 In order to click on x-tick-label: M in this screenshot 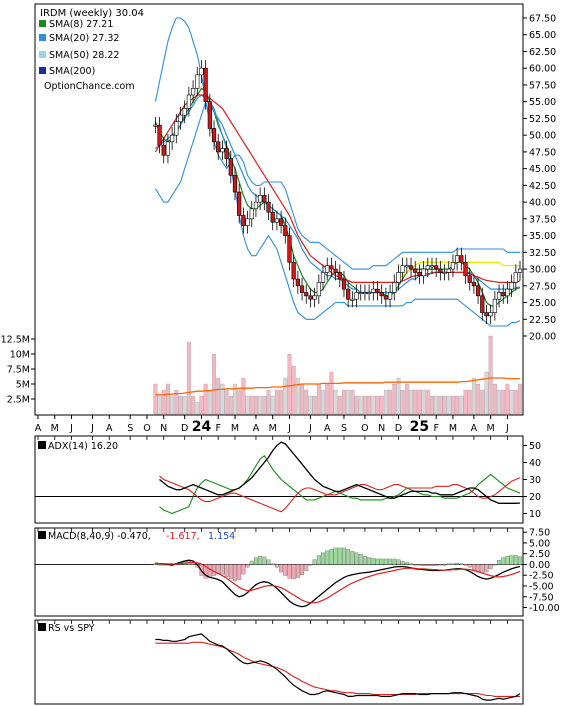, I will do `click(491, 428)`.